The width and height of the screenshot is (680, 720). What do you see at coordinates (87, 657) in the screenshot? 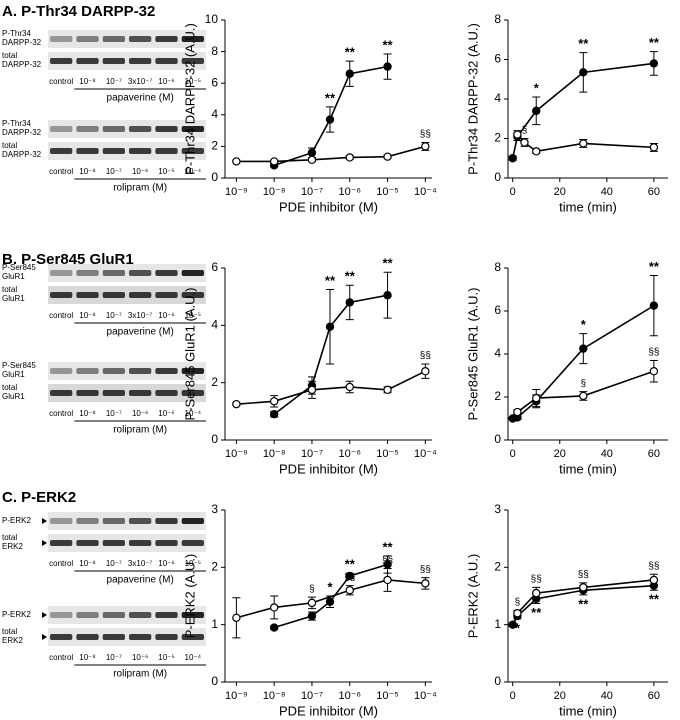
I see `lane-label: 10⁻⁸` at bounding box center [87, 657].